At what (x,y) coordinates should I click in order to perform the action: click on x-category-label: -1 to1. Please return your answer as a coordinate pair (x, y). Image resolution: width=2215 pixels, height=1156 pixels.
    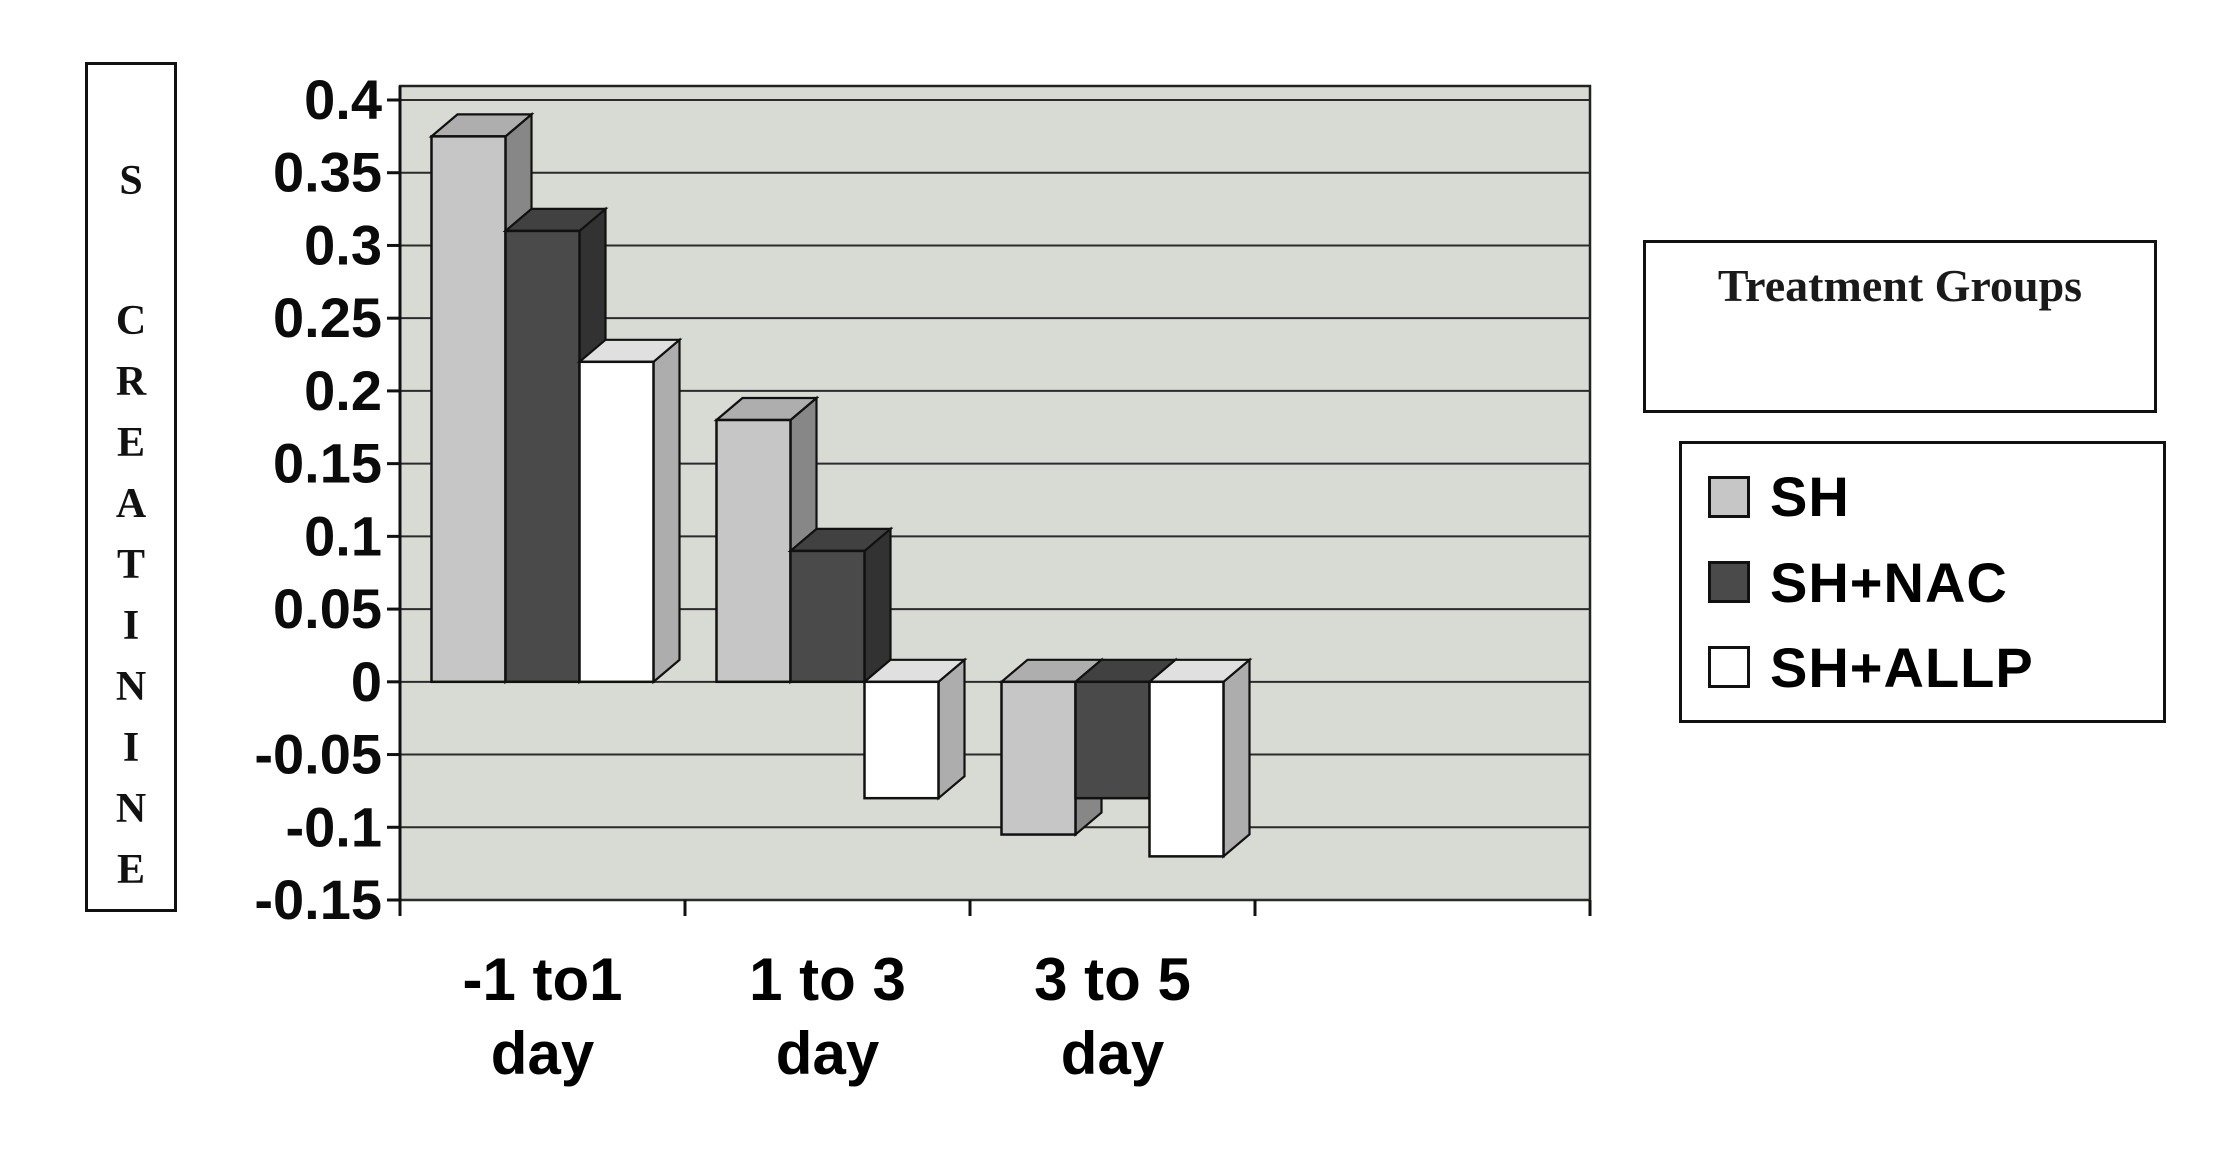
    Looking at the image, I should click on (542, 979).